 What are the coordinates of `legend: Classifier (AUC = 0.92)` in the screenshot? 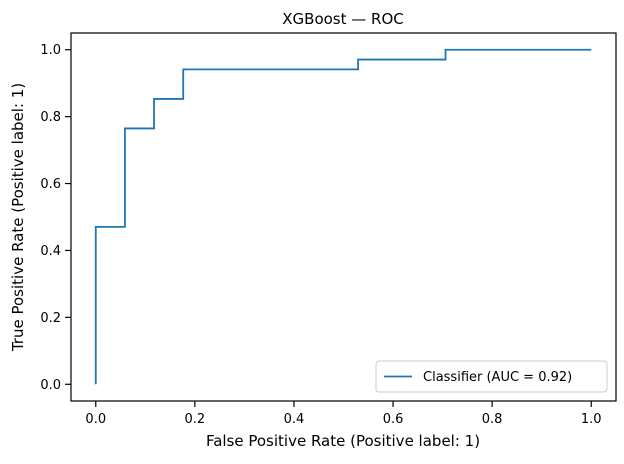 It's located at (491, 376).